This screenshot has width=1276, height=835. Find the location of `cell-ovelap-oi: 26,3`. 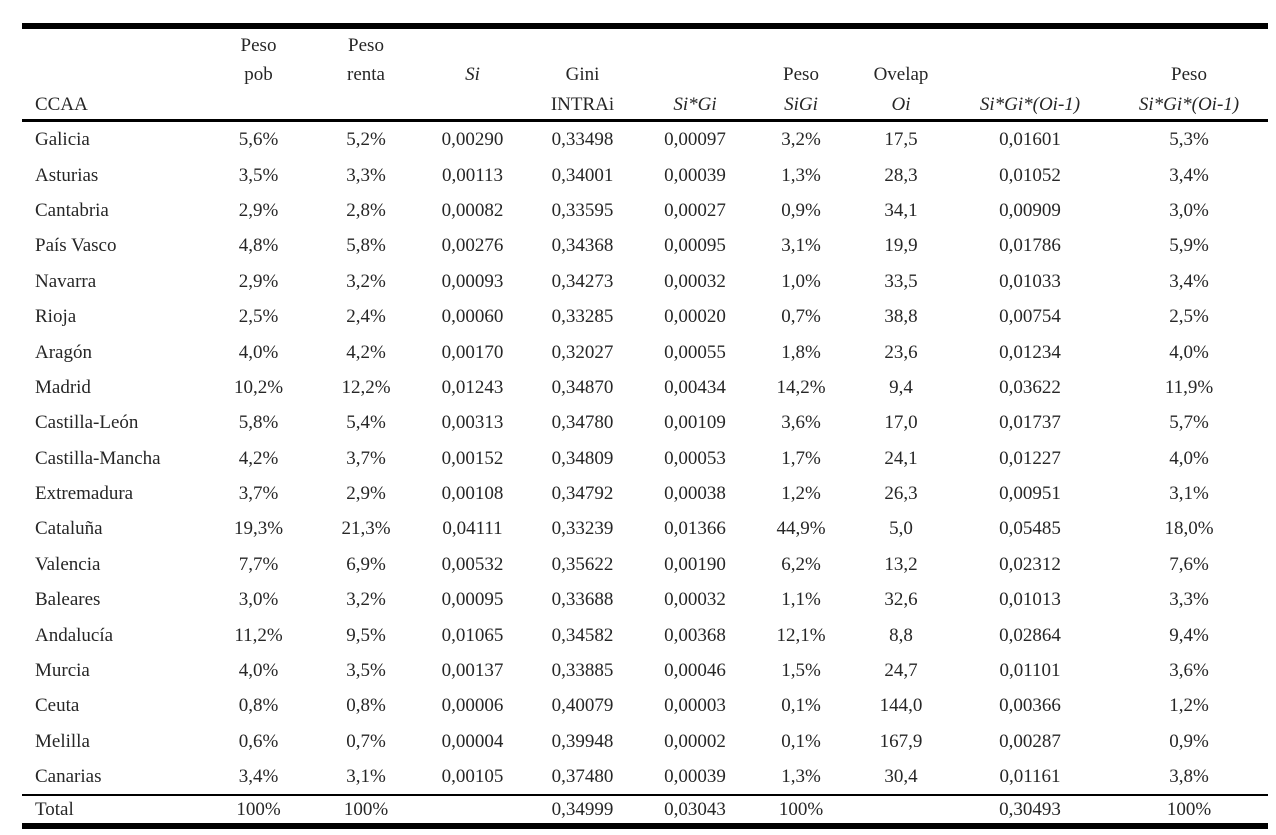

cell-ovelap-oi: 26,3 is located at coordinates (901, 494).